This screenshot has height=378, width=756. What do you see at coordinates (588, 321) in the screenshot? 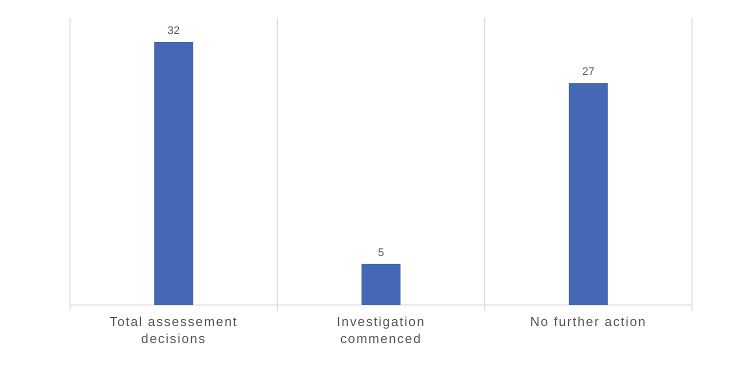
I see `x-tick-label: No further action` at bounding box center [588, 321].